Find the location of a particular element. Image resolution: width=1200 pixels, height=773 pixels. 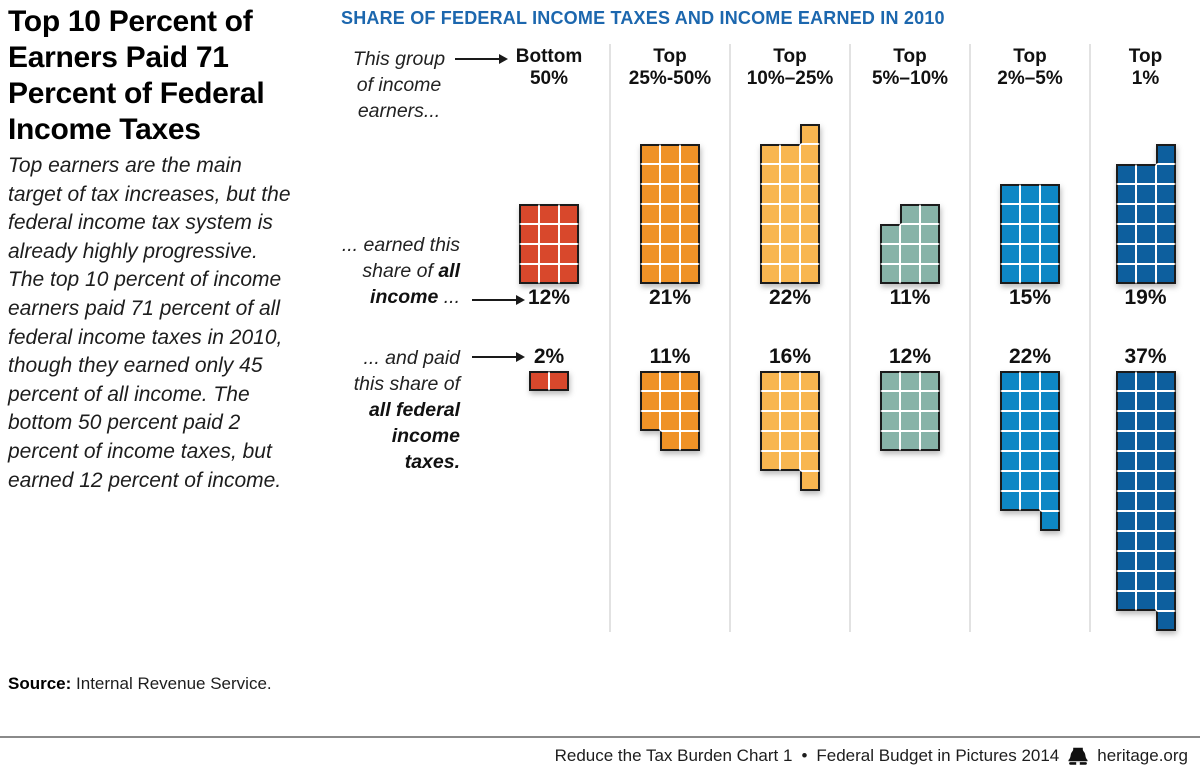

income-percent-label: 19% is located at coordinates (1145, 297).